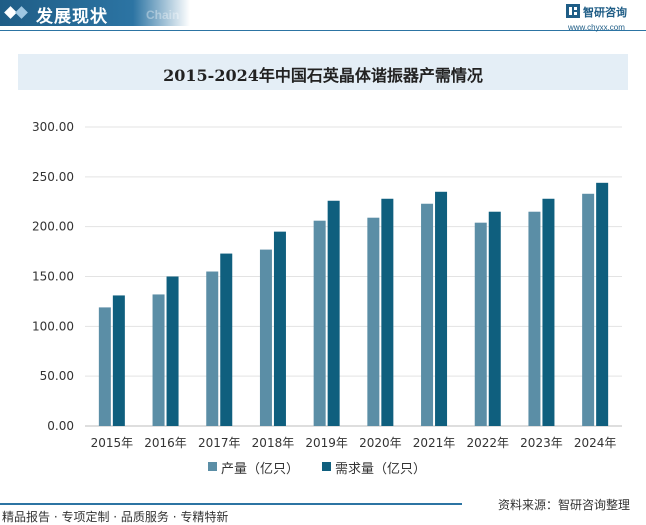 This screenshot has height=525, width=646. What do you see at coordinates (219, 443) in the screenshot?
I see `x-tick-label: 2017年` at bounding box center [219, 443].